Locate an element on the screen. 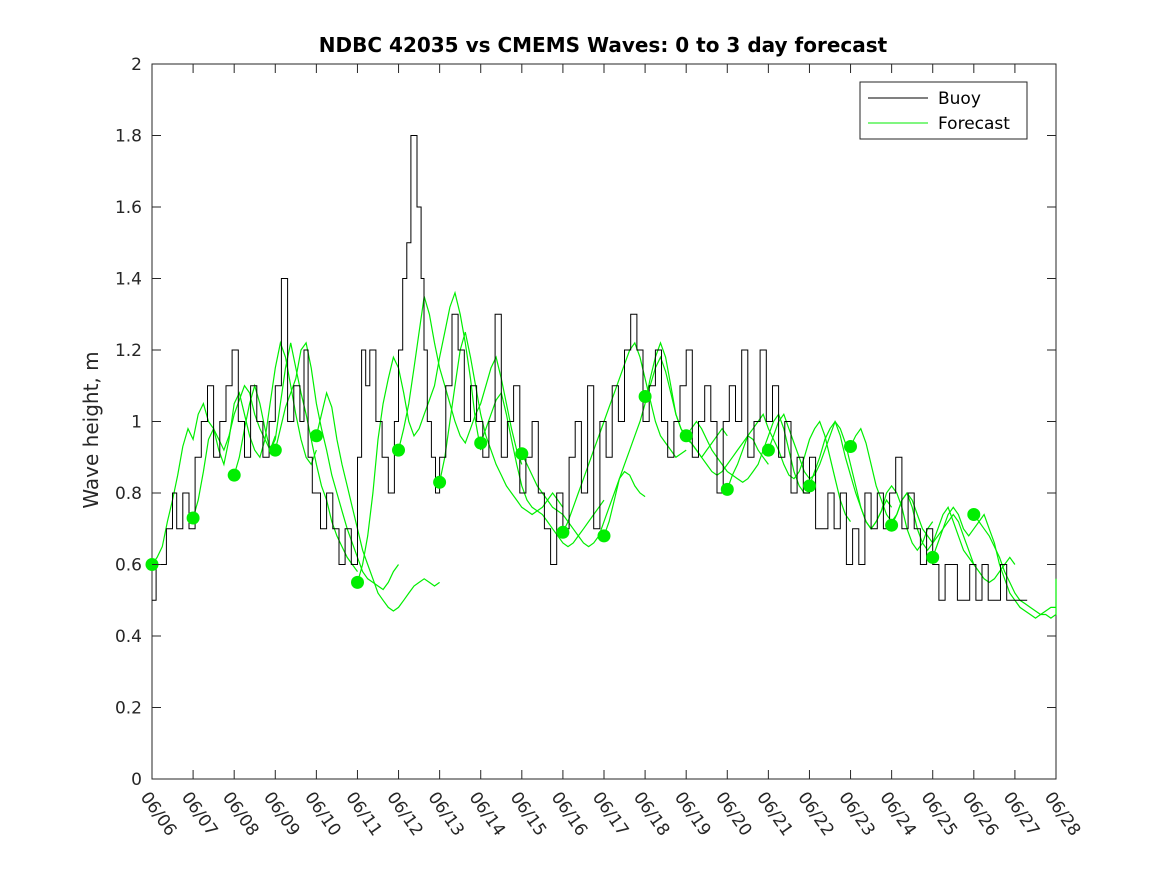  y-tick-label: 1.4 is located at coordinates (128, 280).